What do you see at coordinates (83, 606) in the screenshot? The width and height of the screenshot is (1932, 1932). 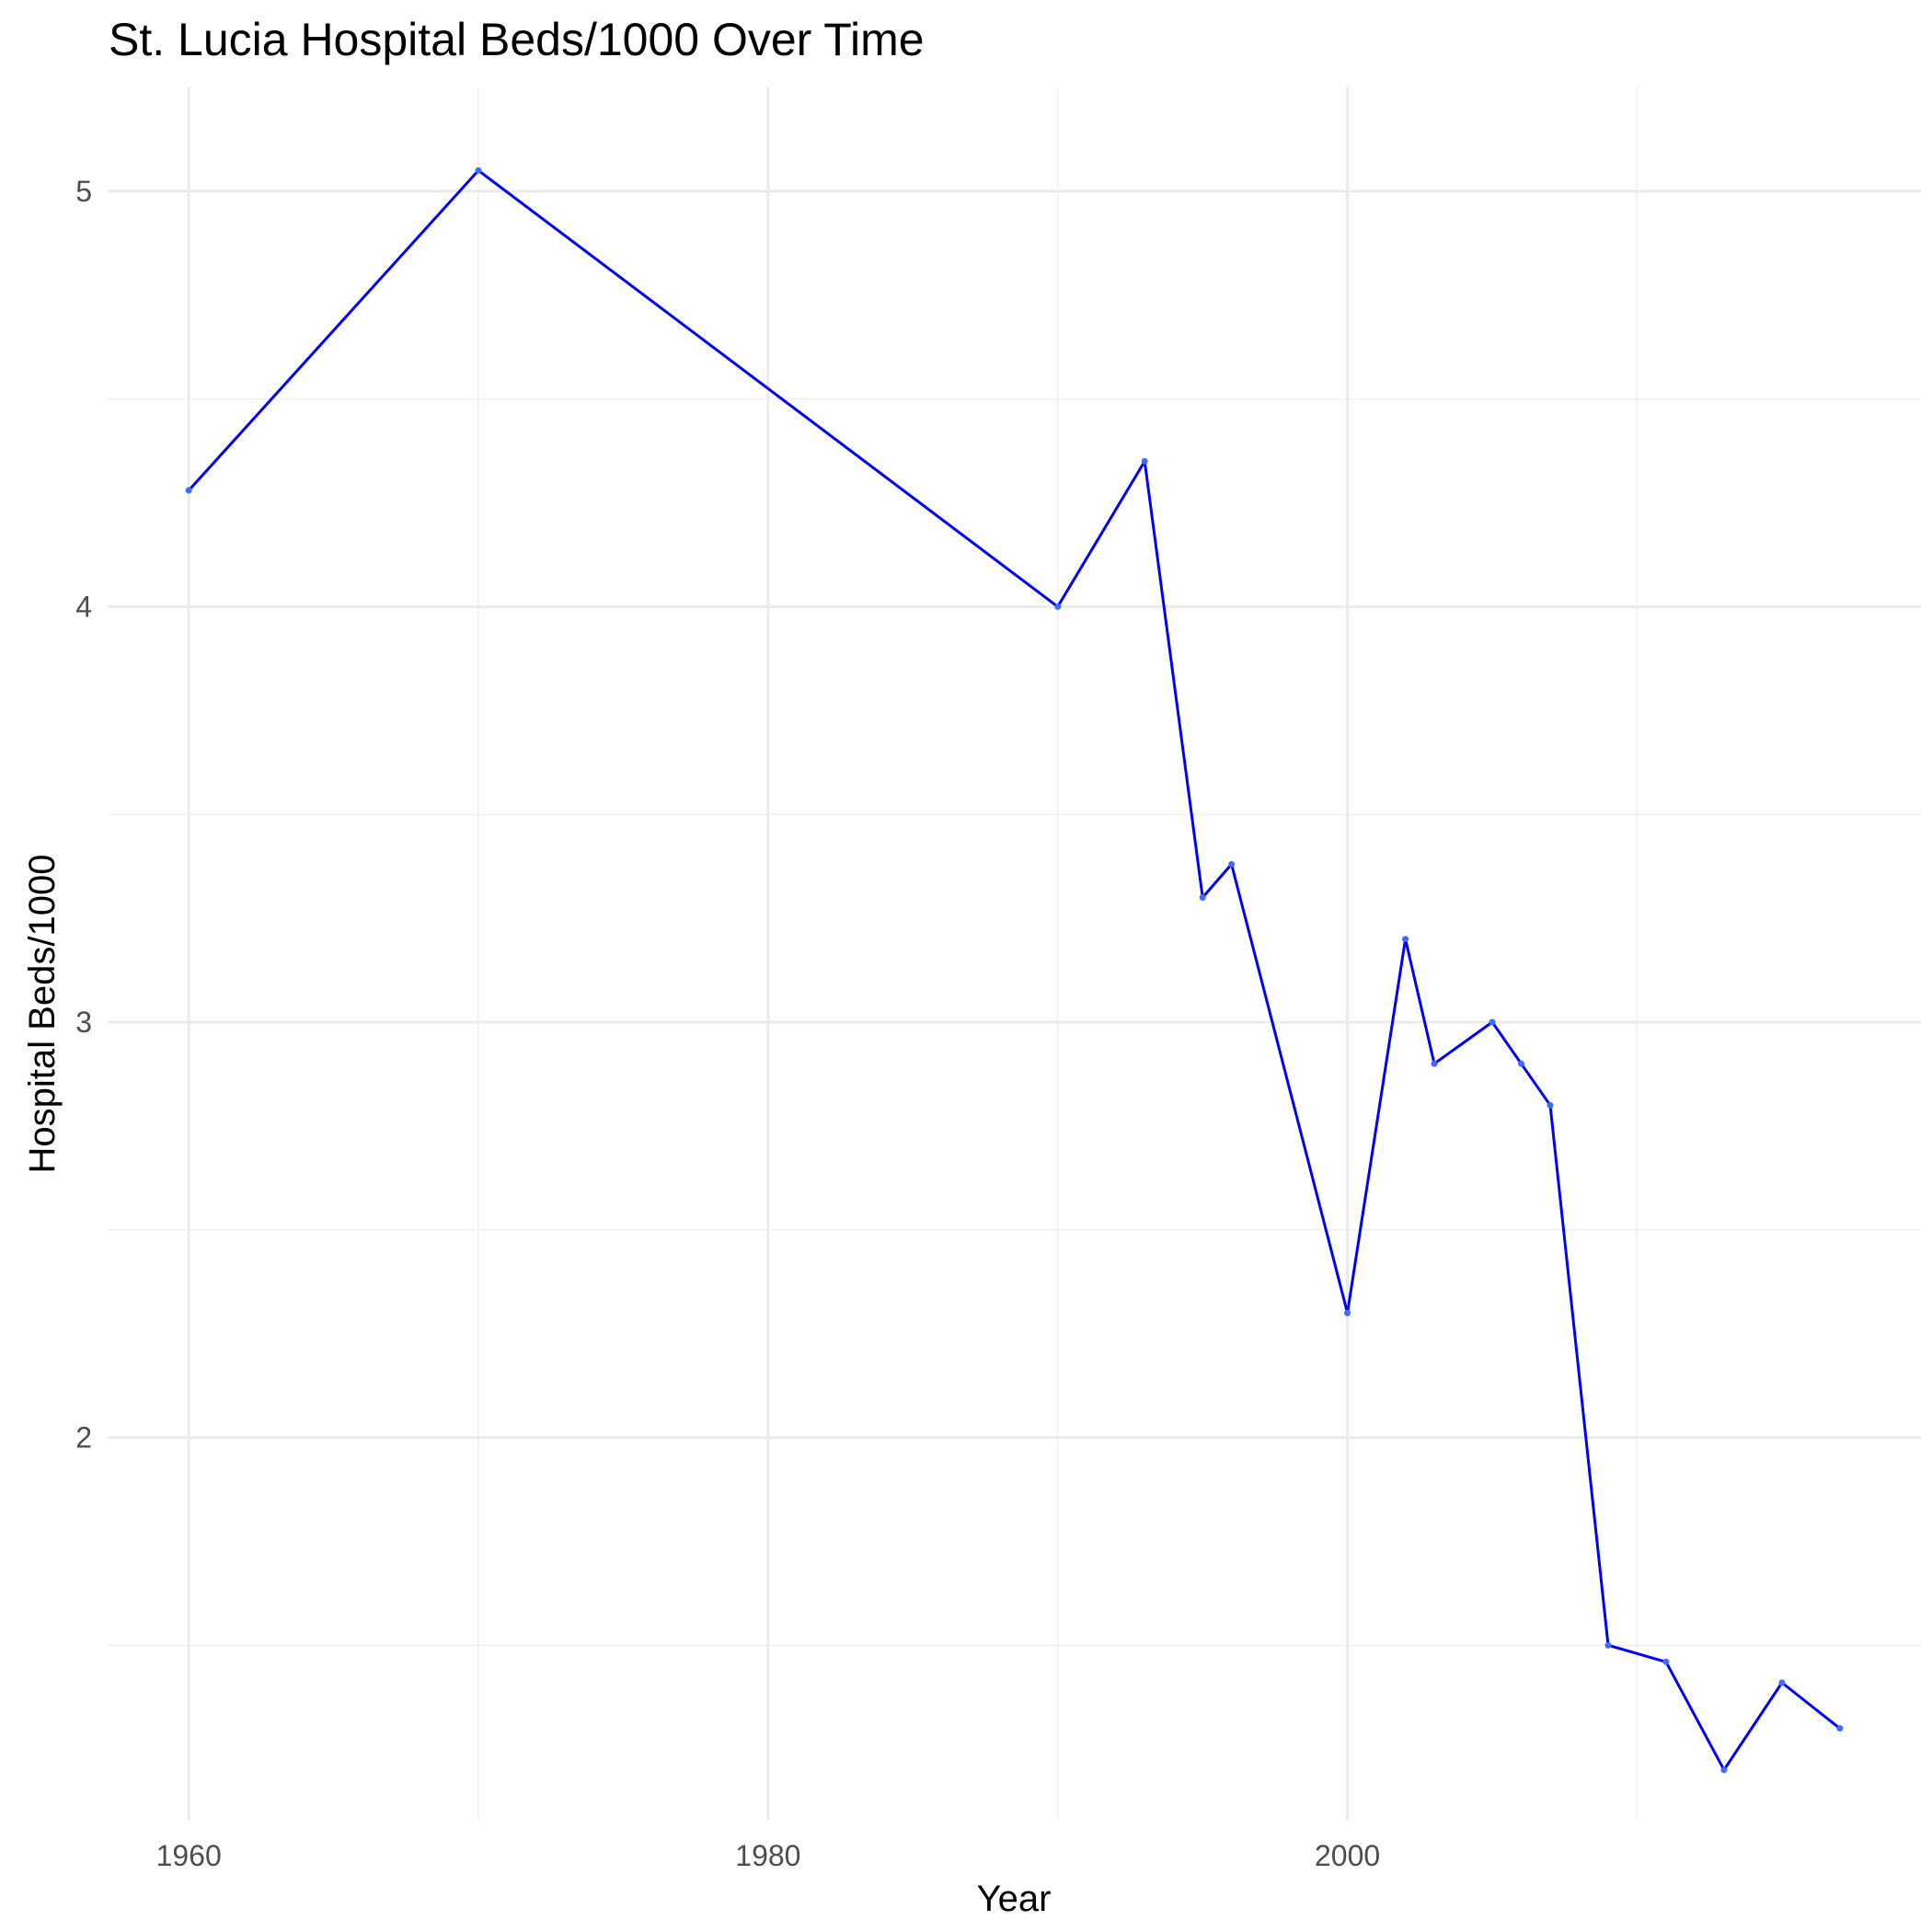 I see `y-tick-label: 4` at bounding box center [83, 606].